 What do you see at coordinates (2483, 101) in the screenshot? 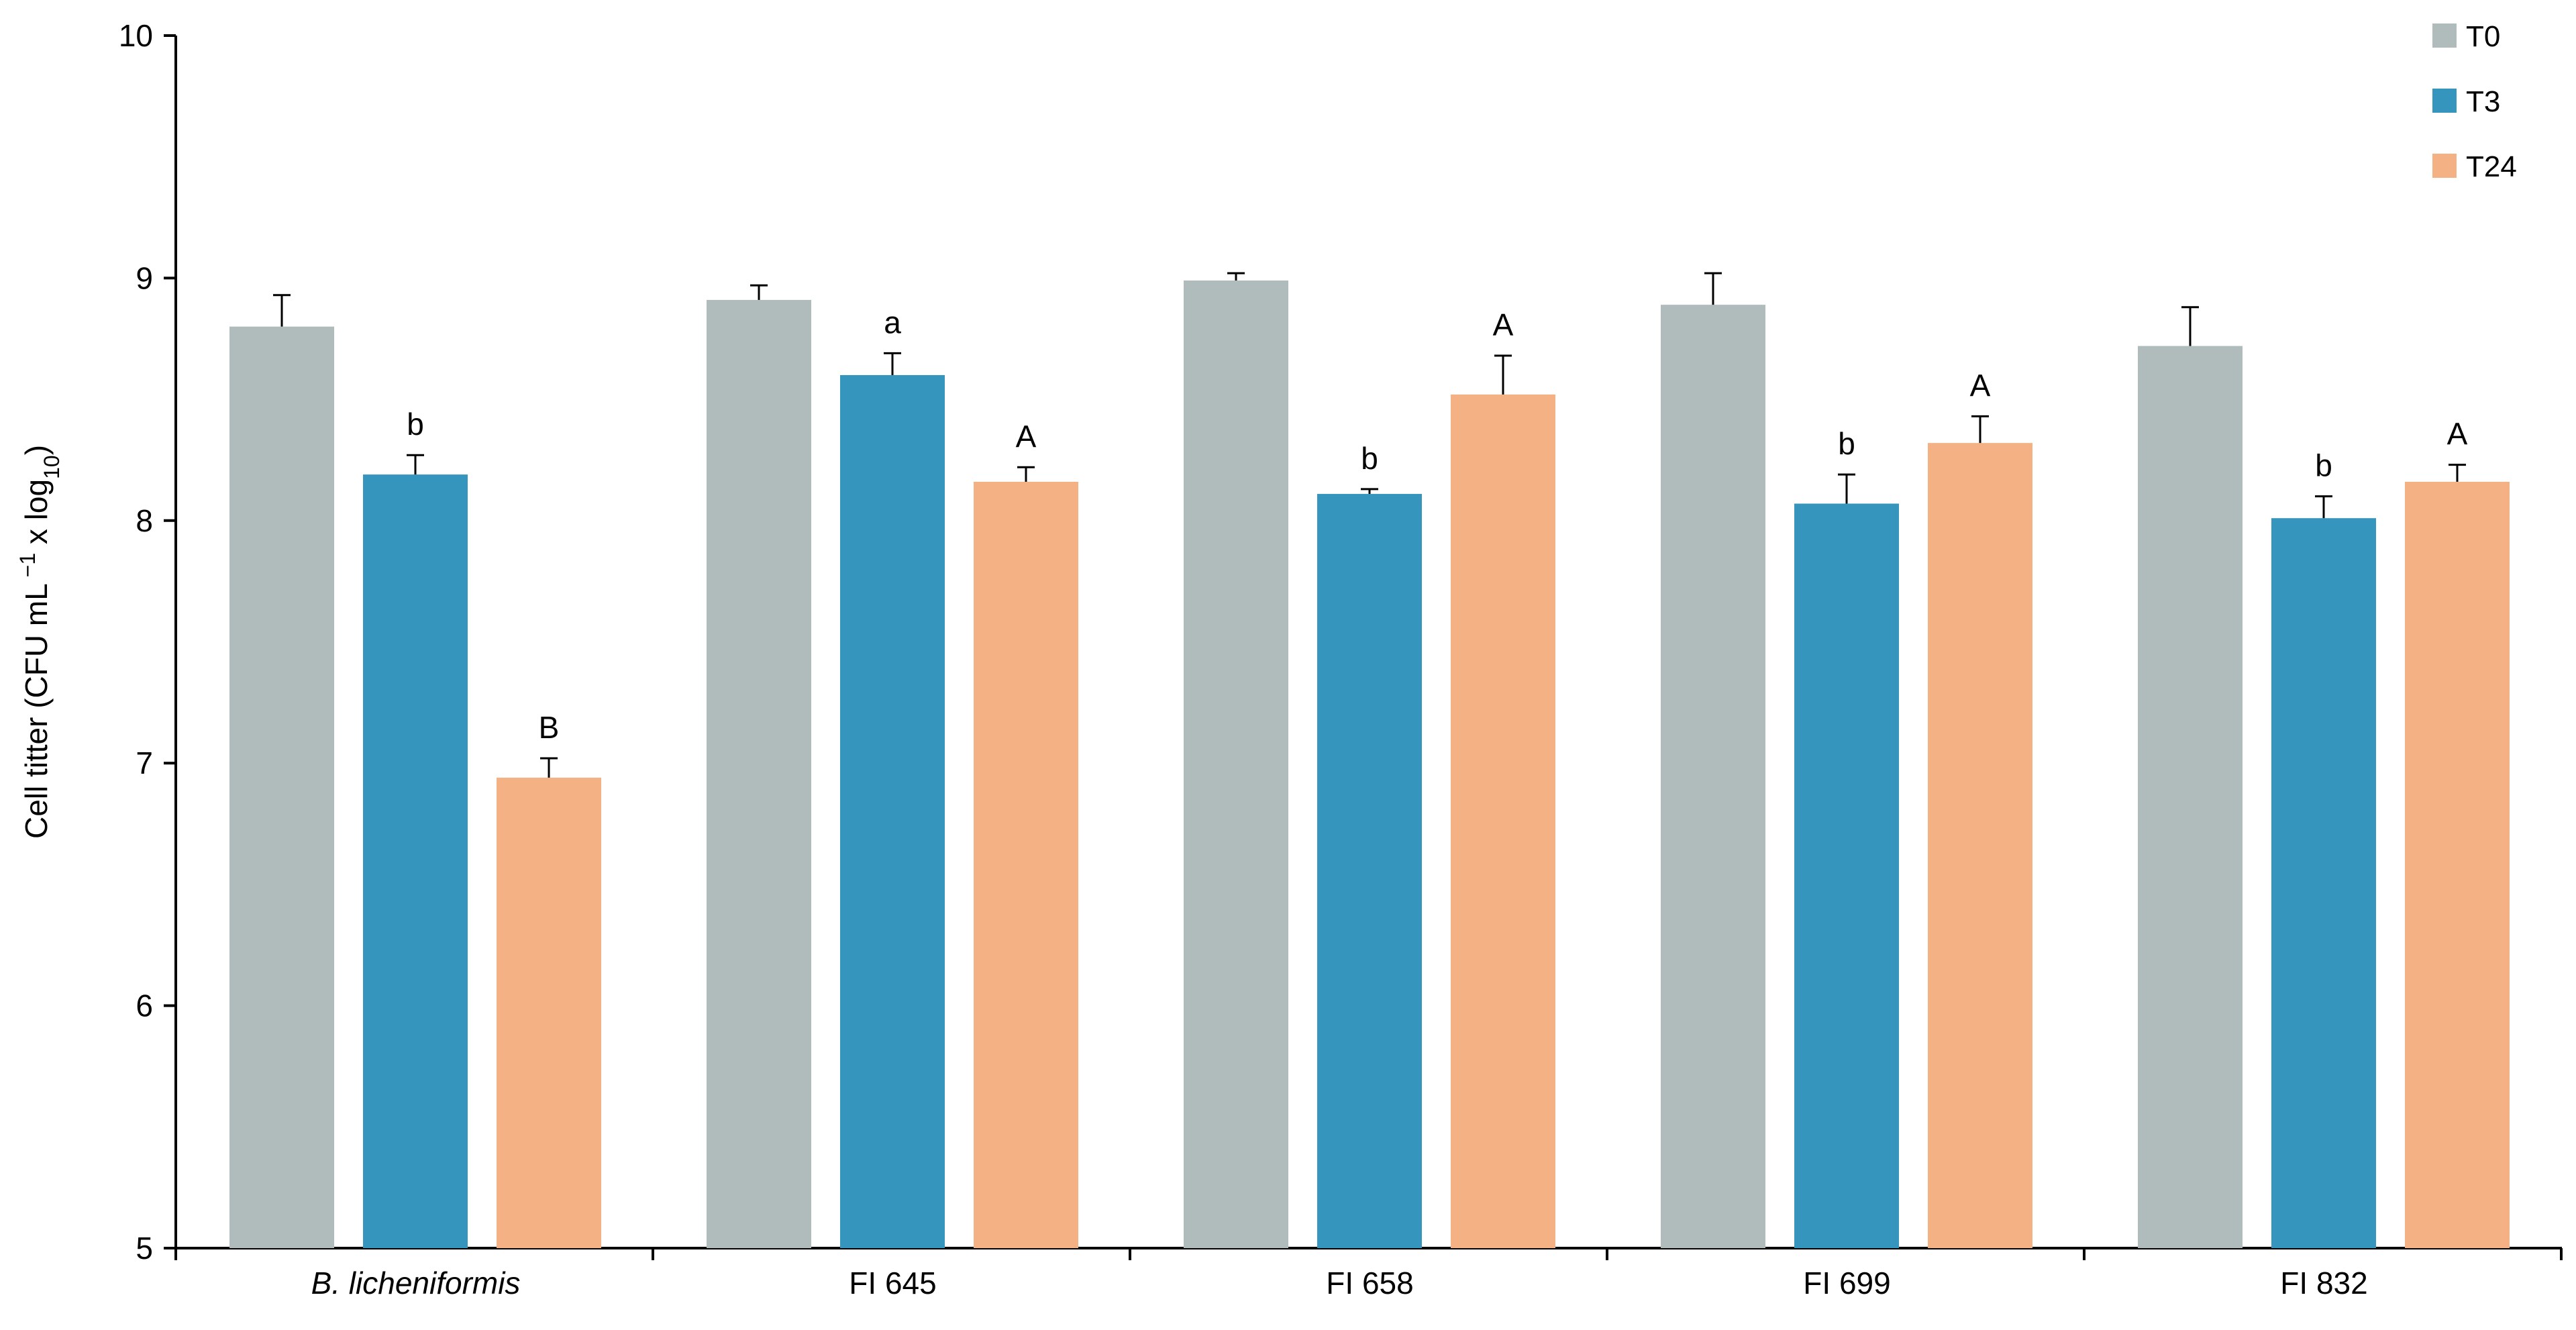
I see `legend-label-t3: T3` at bounding box center [2483, 101].